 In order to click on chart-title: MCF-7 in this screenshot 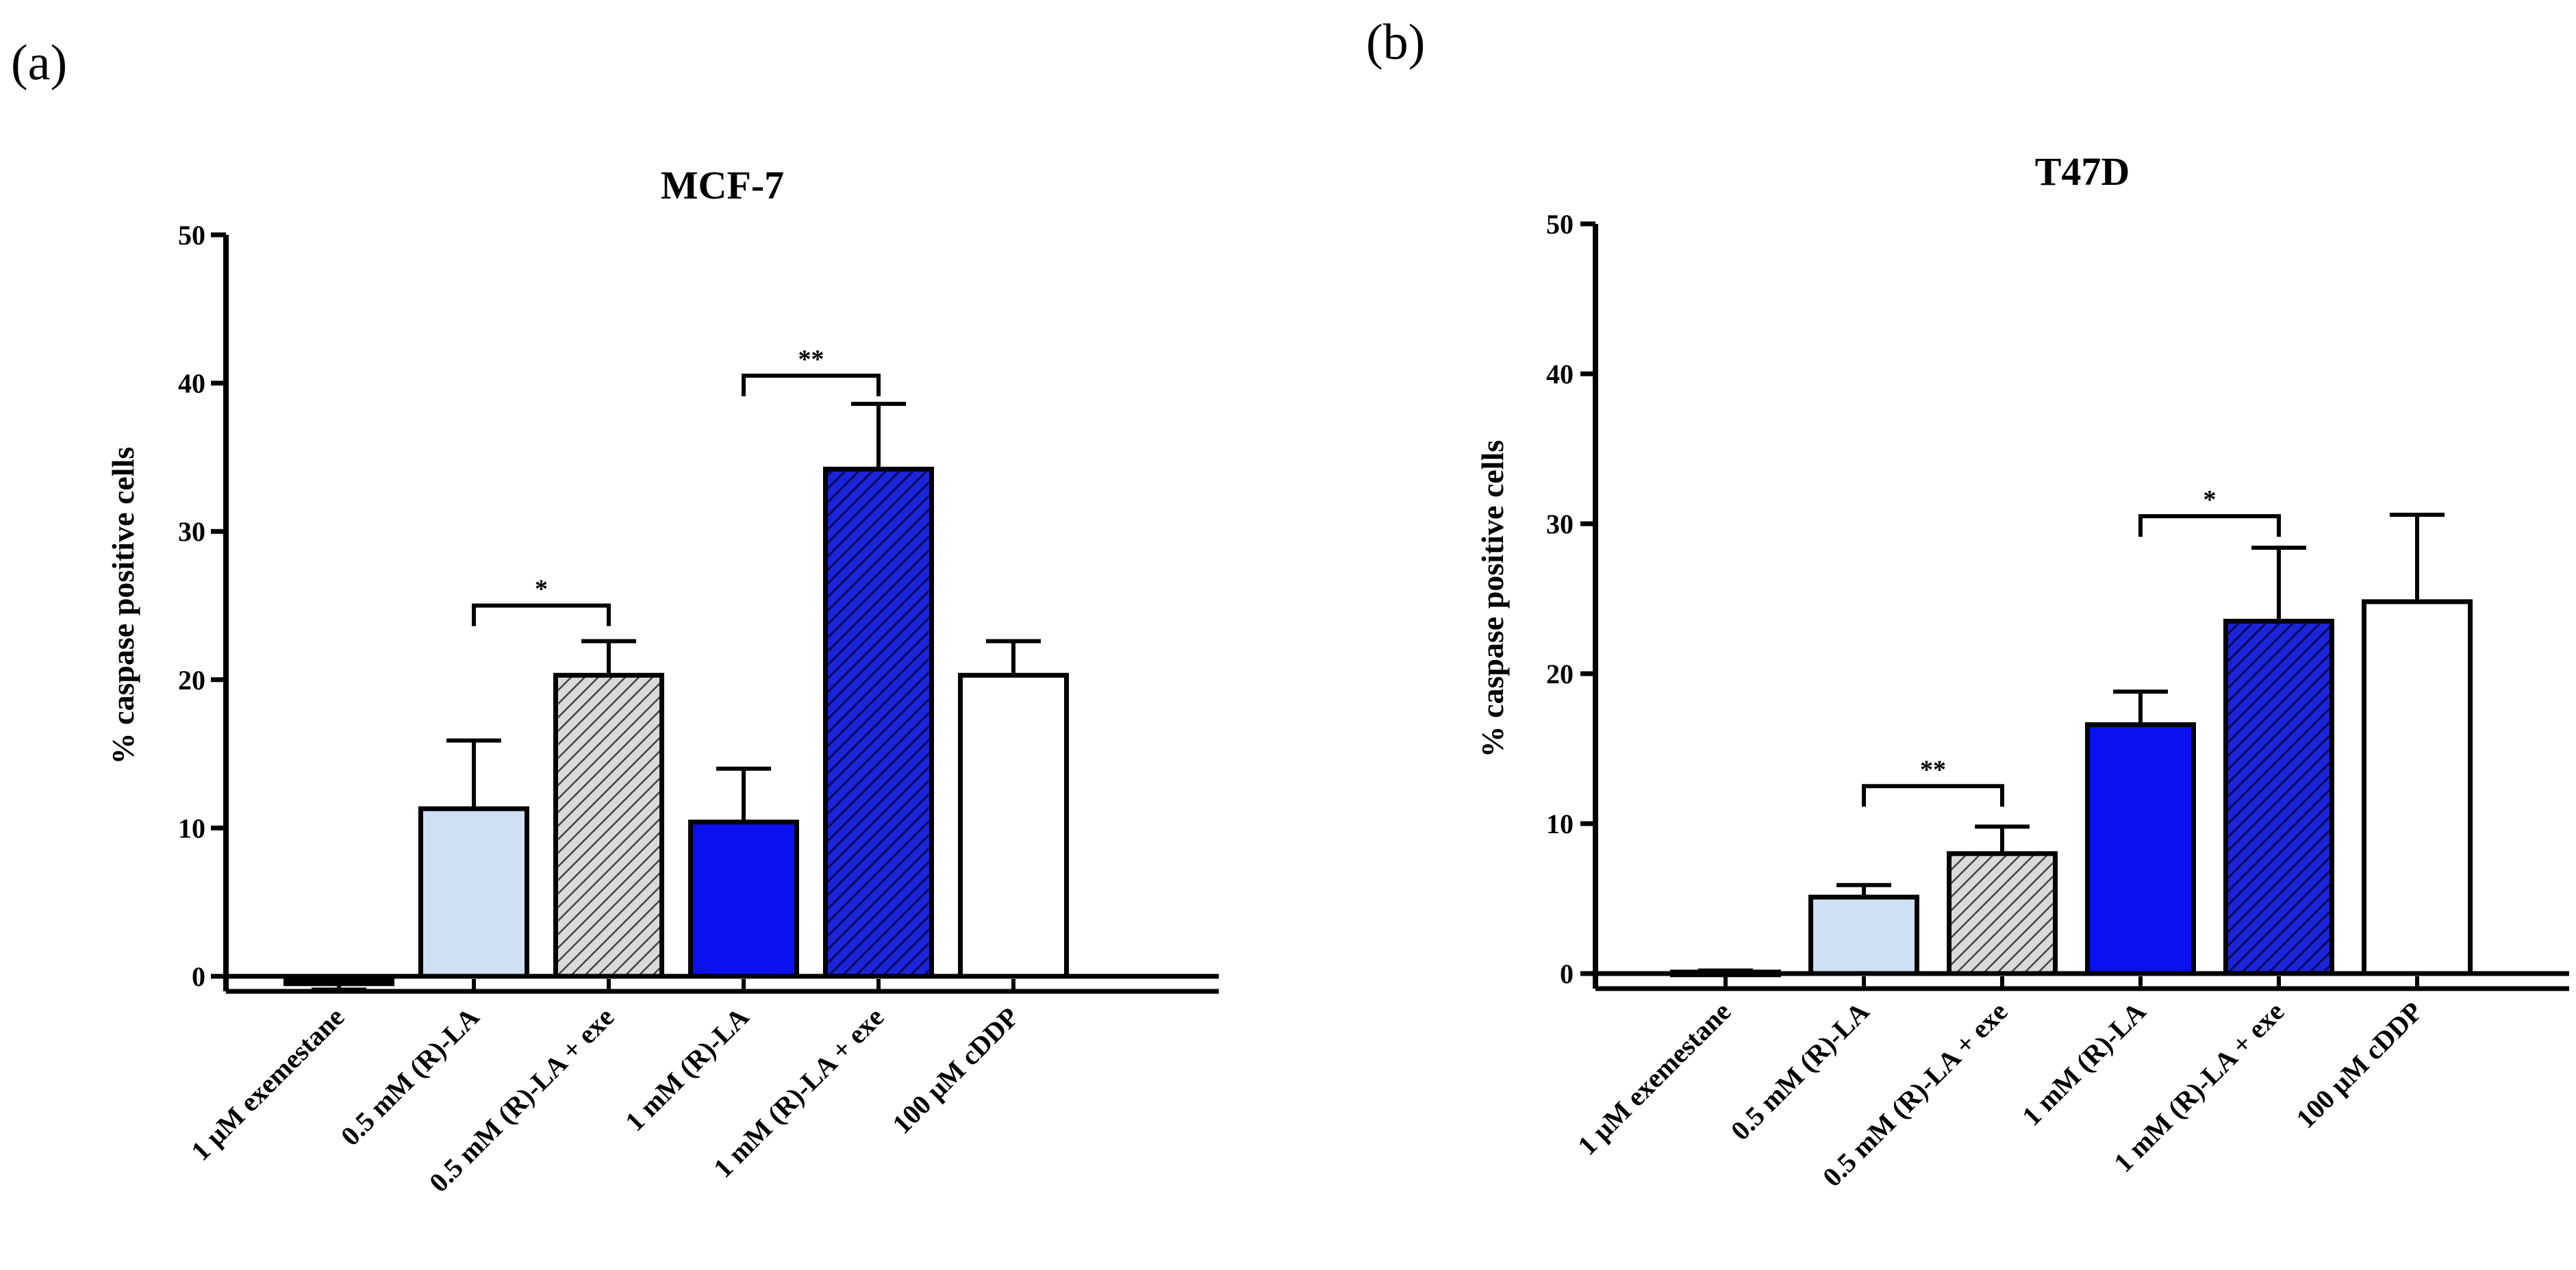, I will do `click(722, 185)`.